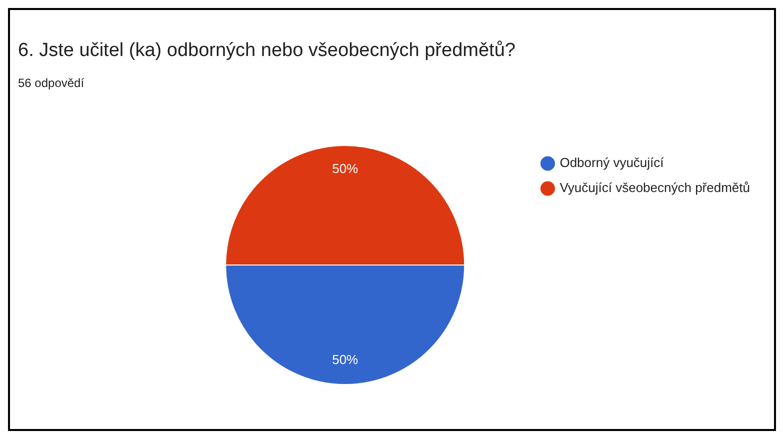 This screenshot has width=784, height=439. Describe the element at coordinates (655, 188) in the screenshot. I see `legend-label: Vyučující všeobecných předmětů` at that location.